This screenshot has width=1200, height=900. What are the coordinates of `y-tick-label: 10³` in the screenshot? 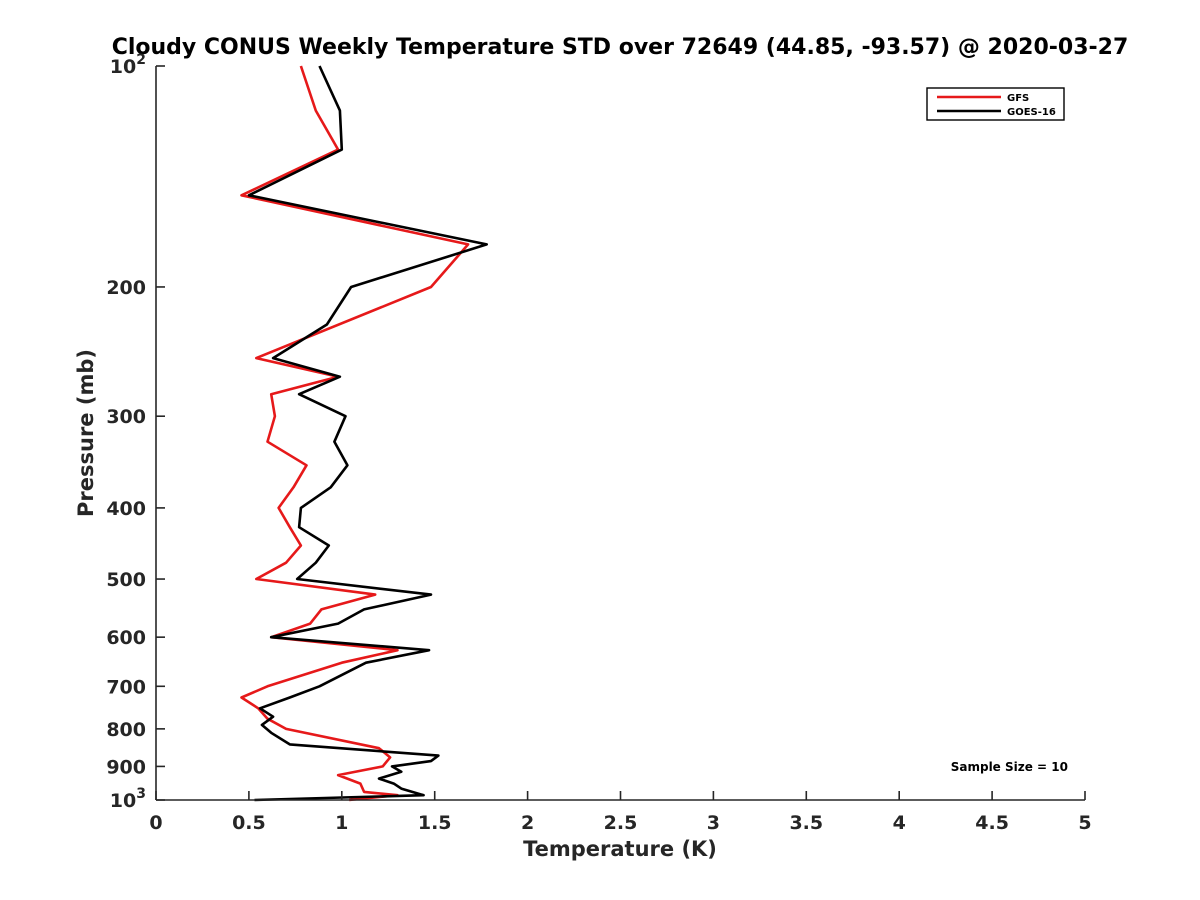 It's located at (128, 799).